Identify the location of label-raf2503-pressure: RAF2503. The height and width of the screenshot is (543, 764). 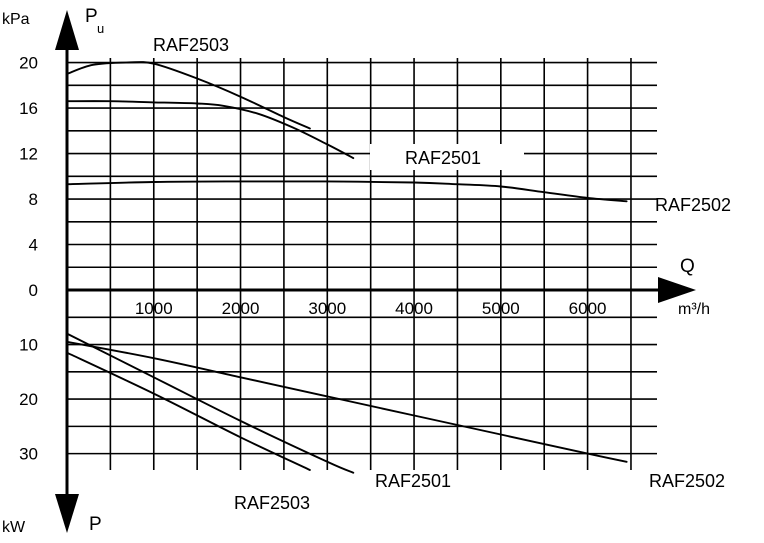
(191, 45).